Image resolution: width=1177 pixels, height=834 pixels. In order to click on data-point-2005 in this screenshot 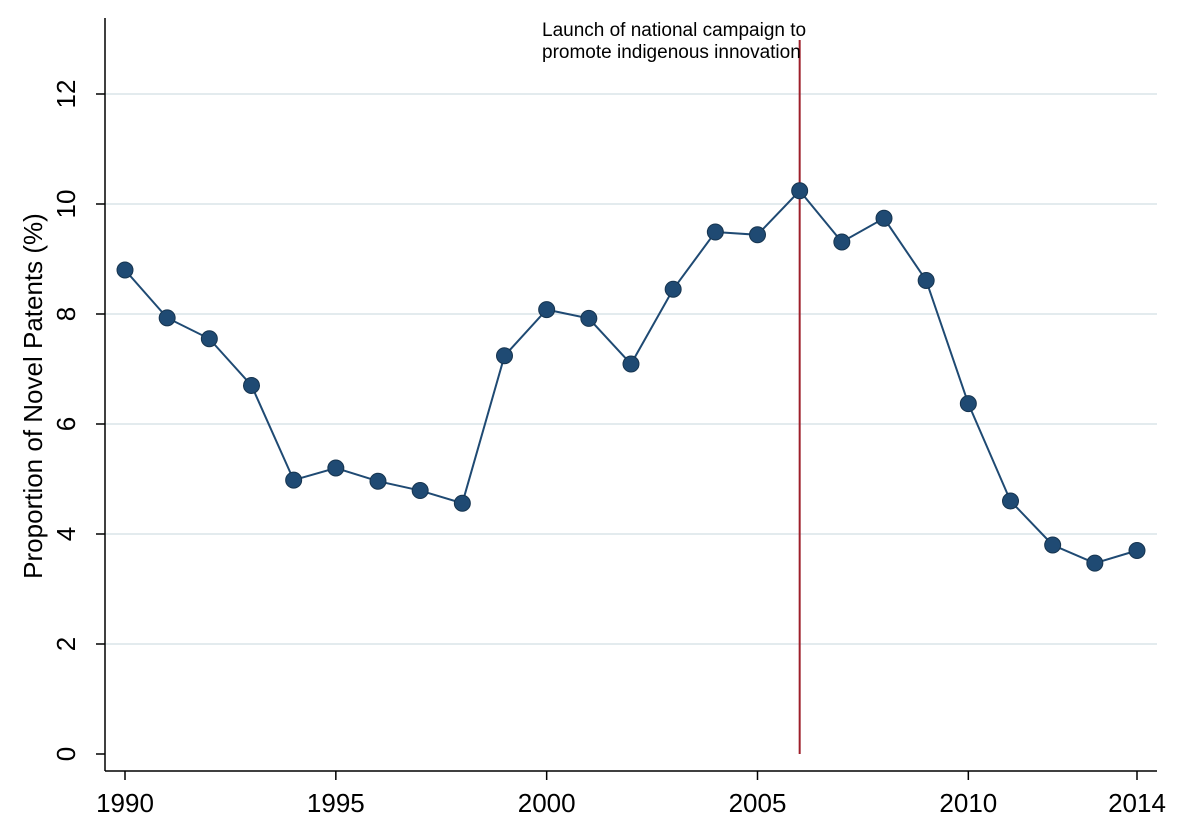, I will do `click(757, 235)`.